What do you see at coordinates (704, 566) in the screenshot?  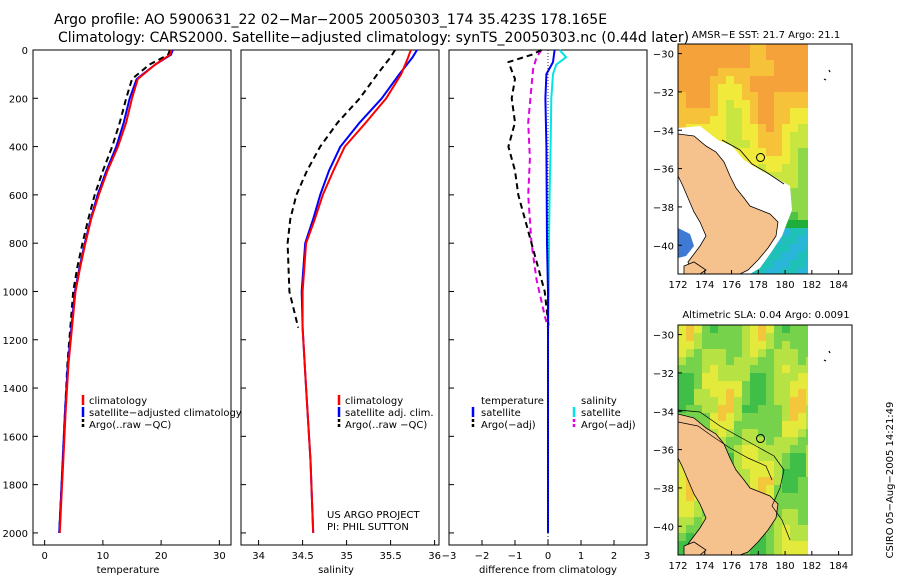 I see `map-x-tick-label: 174` at bounding box center [704, 566].